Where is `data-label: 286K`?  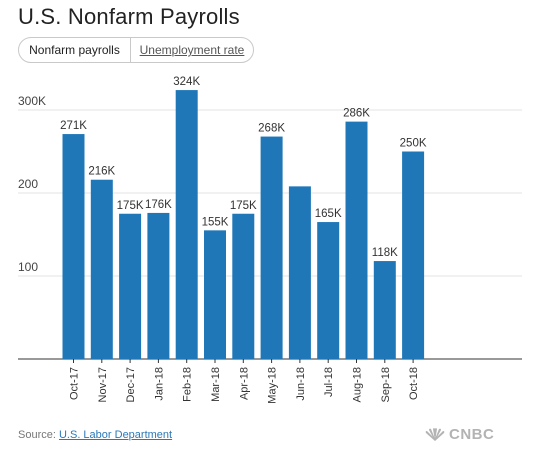
data-label: 286K is located at coordinates (356, 114).